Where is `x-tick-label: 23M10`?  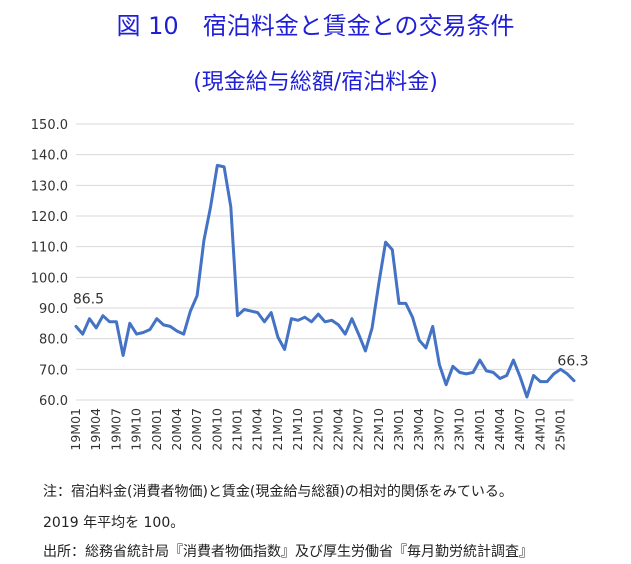
x-tick-label: 23M10 is located at coordinates (459, 429).